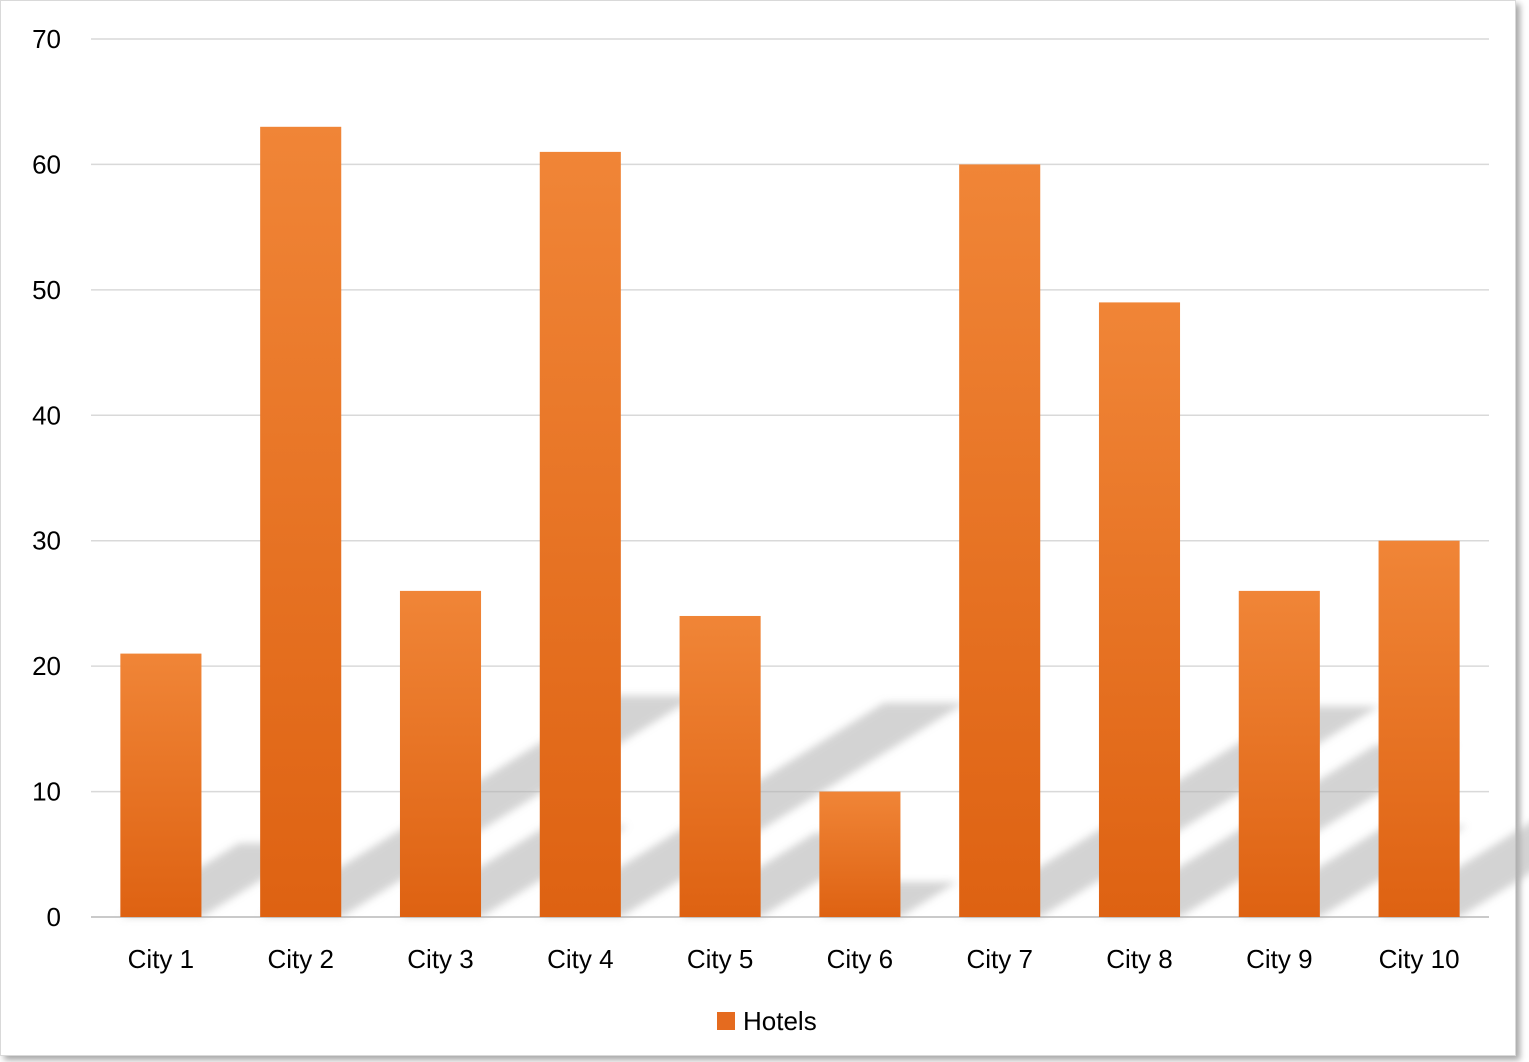 This screenshot has width=1529, height=1062. What do you see at coordinates (1419, 959) in the screenshot?
I see `x-tick-label-10: City 10` at bounding box center [1419, 959].